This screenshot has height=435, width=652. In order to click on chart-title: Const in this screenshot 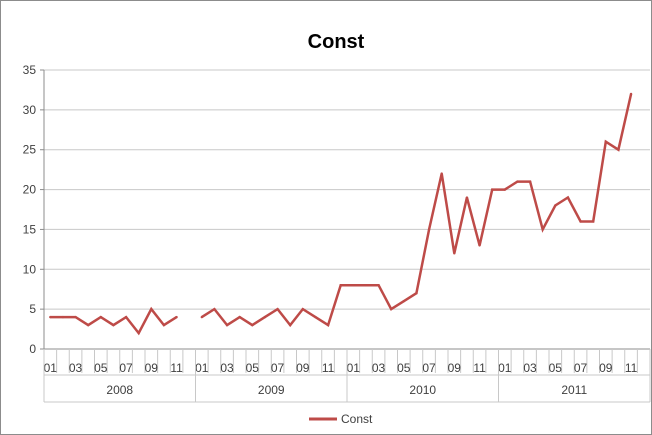, I will do `click(336, 42)`.